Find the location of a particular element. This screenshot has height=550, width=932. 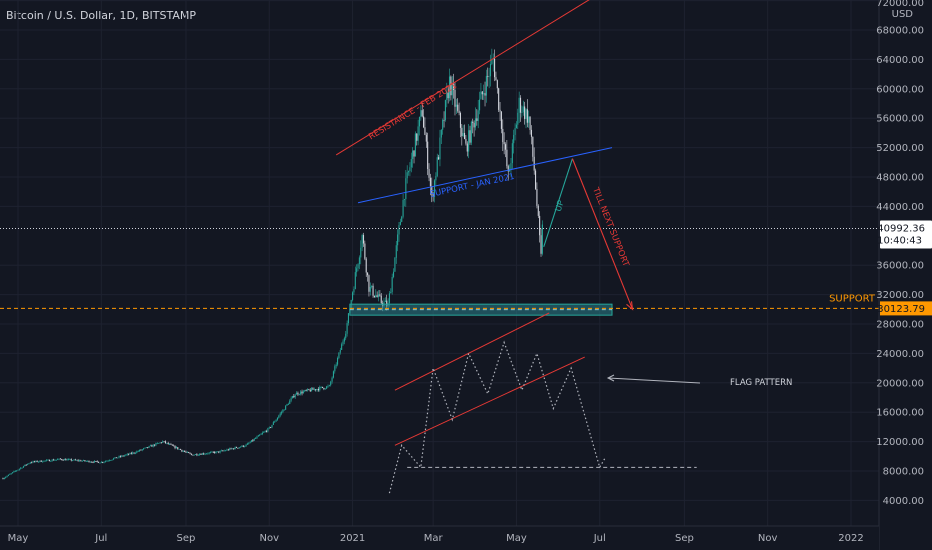

y-tick-label: 24000.00 is located at coordinates (900, 354).